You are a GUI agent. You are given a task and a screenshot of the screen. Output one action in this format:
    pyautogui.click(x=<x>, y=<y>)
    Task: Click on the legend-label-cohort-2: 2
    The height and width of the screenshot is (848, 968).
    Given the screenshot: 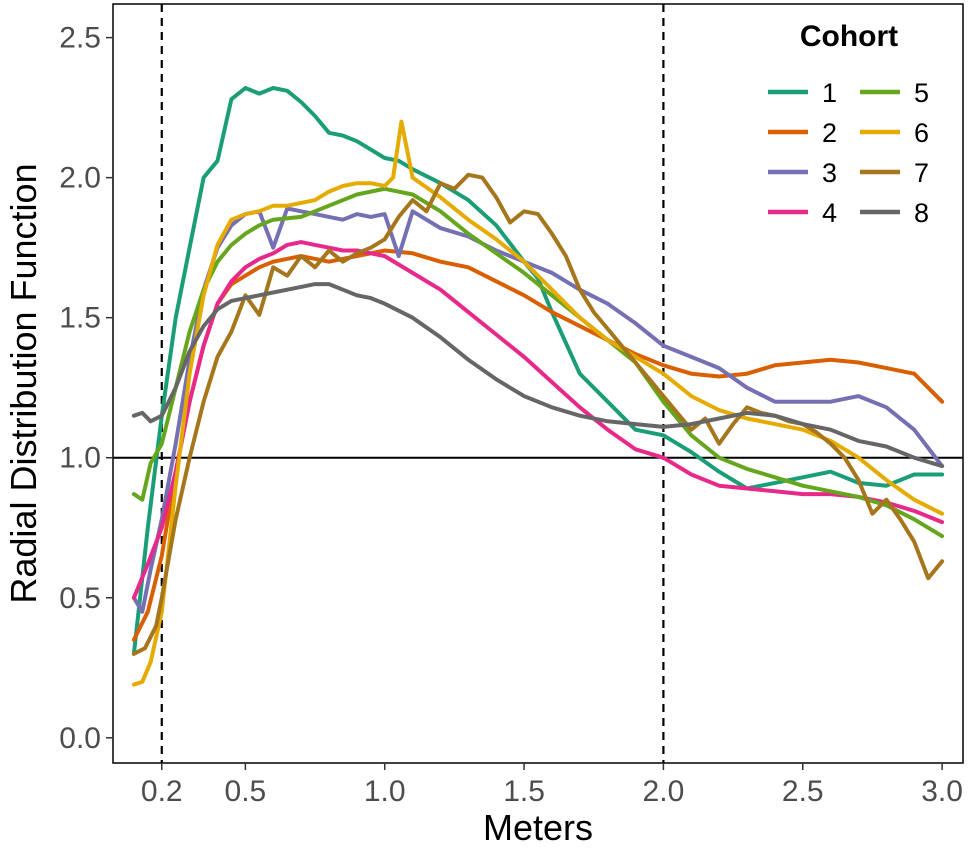 What is the action you would take?
    pyautogui.click(x=829, y=133)
    